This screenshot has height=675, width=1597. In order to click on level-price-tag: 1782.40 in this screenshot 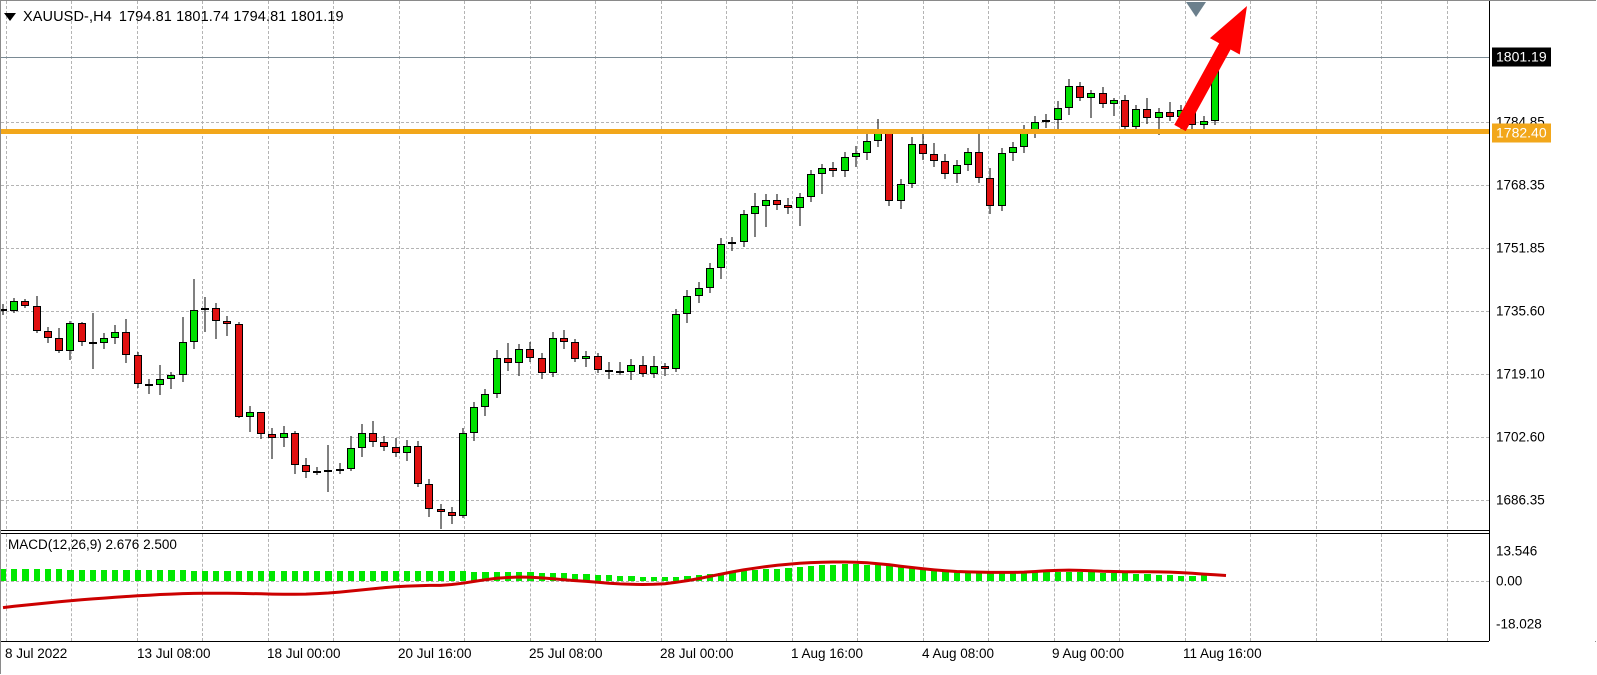, I will do `click(1521, 133)`.